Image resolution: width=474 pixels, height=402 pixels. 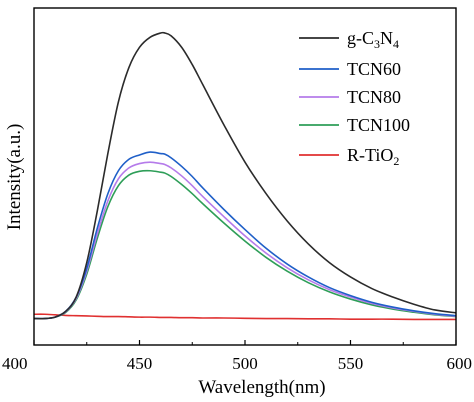 What do you see at coordinates (140, 363) in the screenshot?
I see `x-tick-label: 450` at bounding box center [140, 363].